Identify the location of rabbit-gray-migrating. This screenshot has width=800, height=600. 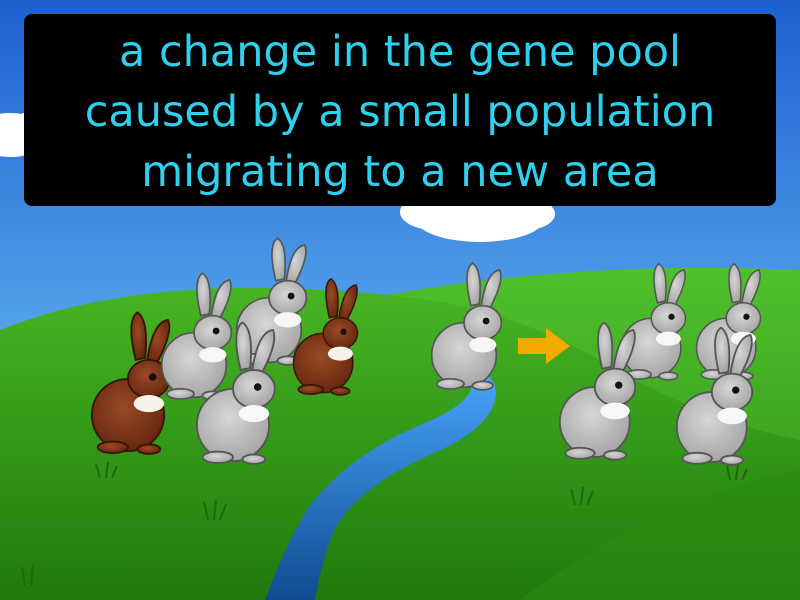
(466, 326).